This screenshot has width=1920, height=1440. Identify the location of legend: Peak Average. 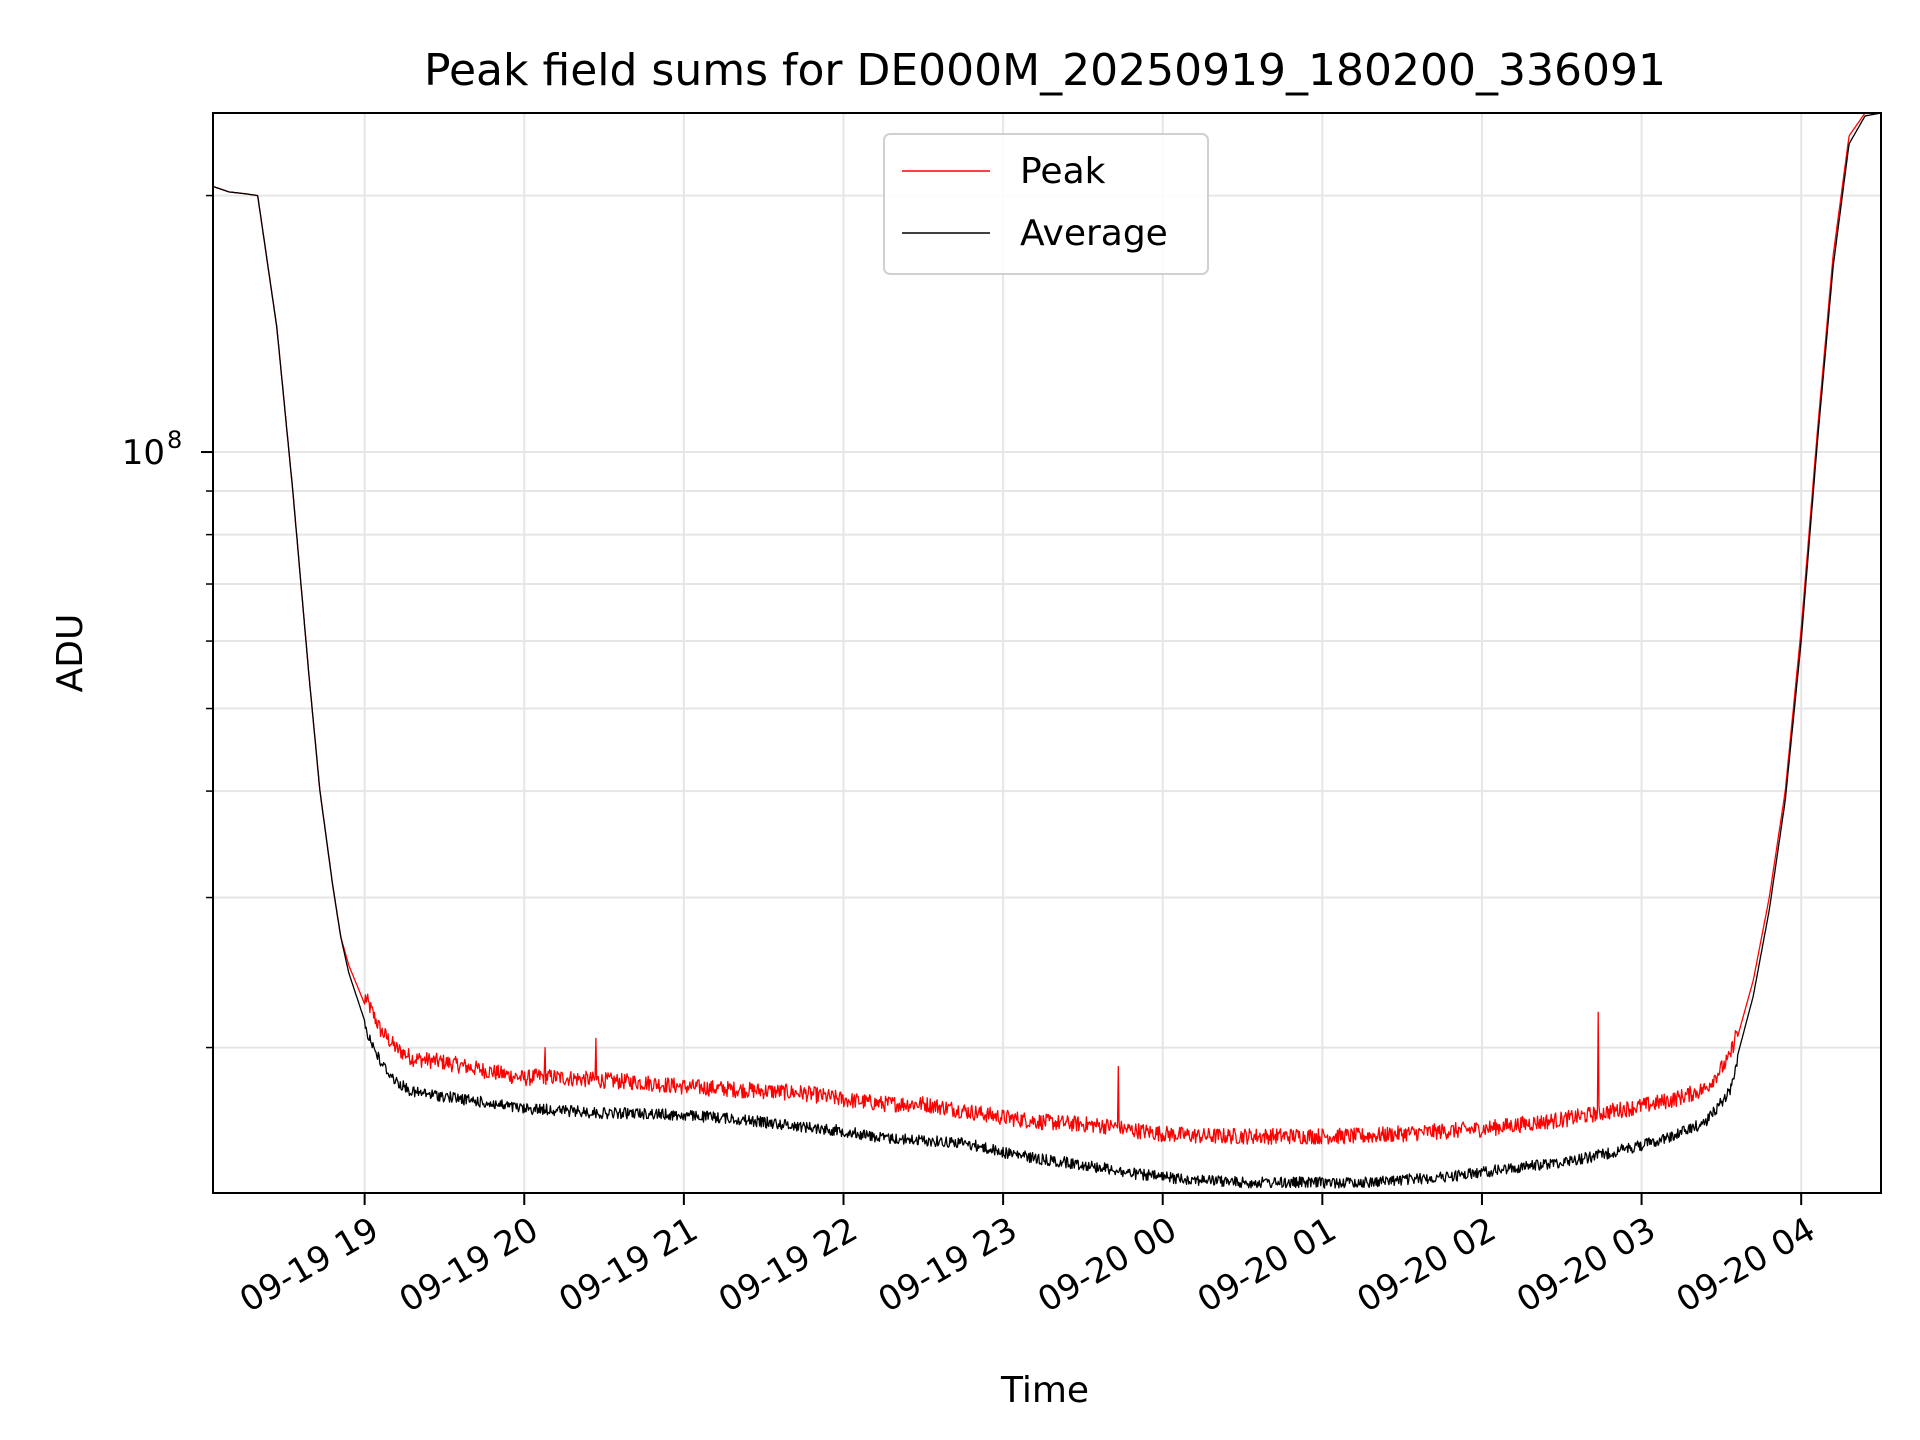
(1046, 204).